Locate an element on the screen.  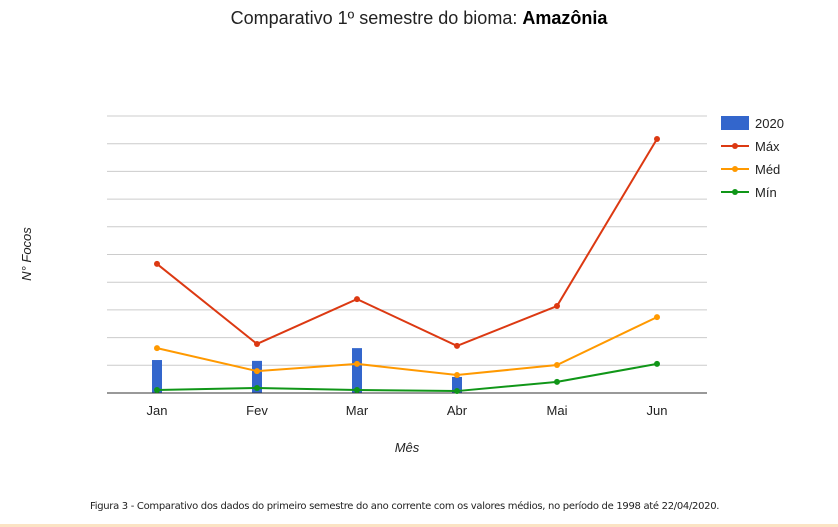
point-Méd-Jun is located at coordinates (657, 317).